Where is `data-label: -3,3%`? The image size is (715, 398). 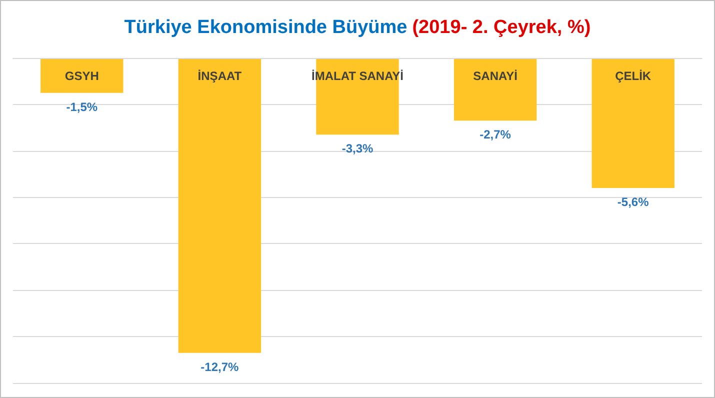
data-label: -3,3% is located at coordinates (358, 149).